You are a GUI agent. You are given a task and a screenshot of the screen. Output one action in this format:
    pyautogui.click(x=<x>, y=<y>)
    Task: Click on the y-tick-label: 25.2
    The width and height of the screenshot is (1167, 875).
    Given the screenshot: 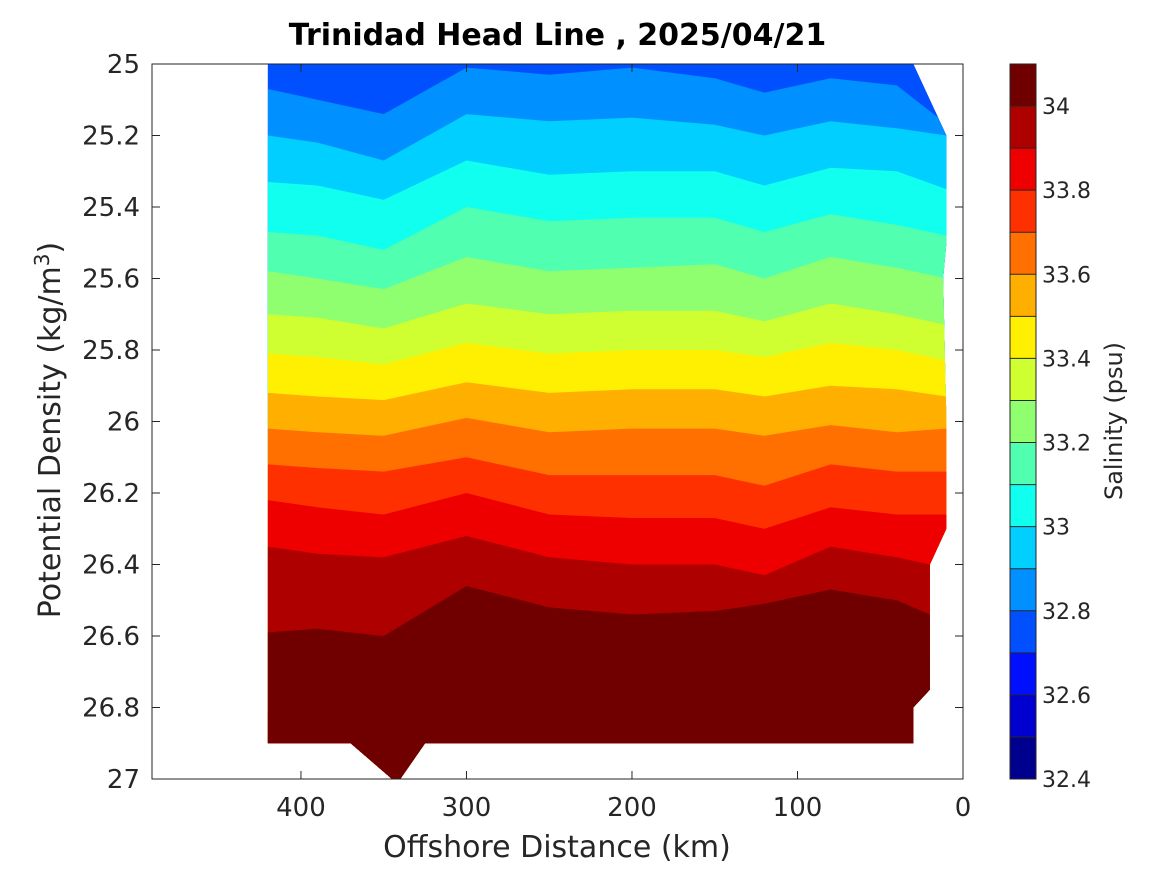 What is the action you would take?
    pyautogui.click(x=111, y=137)
    